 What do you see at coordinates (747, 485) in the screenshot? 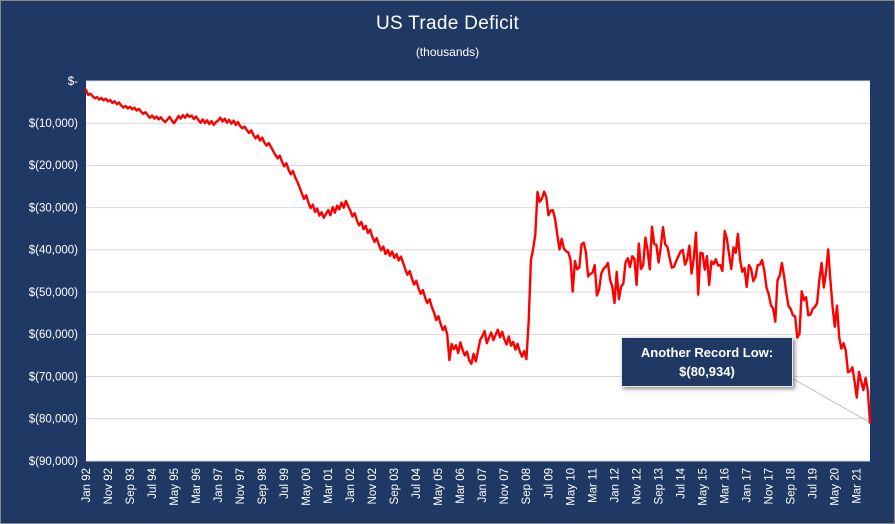
I see `x-axis-tick-label: Jan 17` at bounding box center [747, 485].